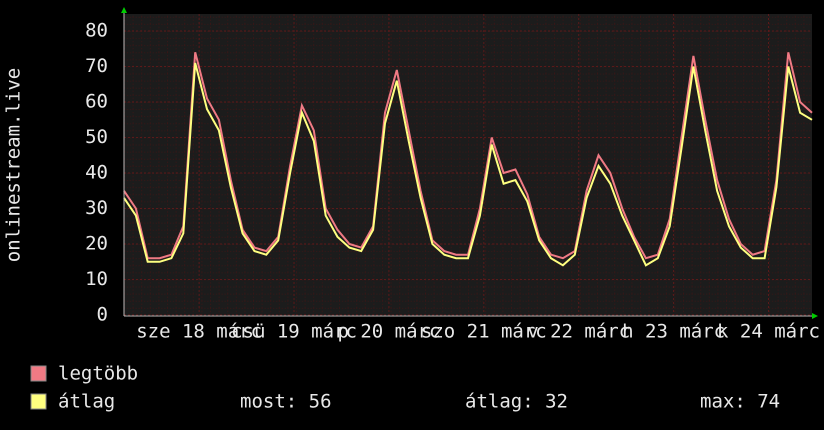 The width and height of the screenshot is (824, 430). I want to click on legend: legtöbb átlag most: 56 átlag: 32 max: 74, so click(405, 388).